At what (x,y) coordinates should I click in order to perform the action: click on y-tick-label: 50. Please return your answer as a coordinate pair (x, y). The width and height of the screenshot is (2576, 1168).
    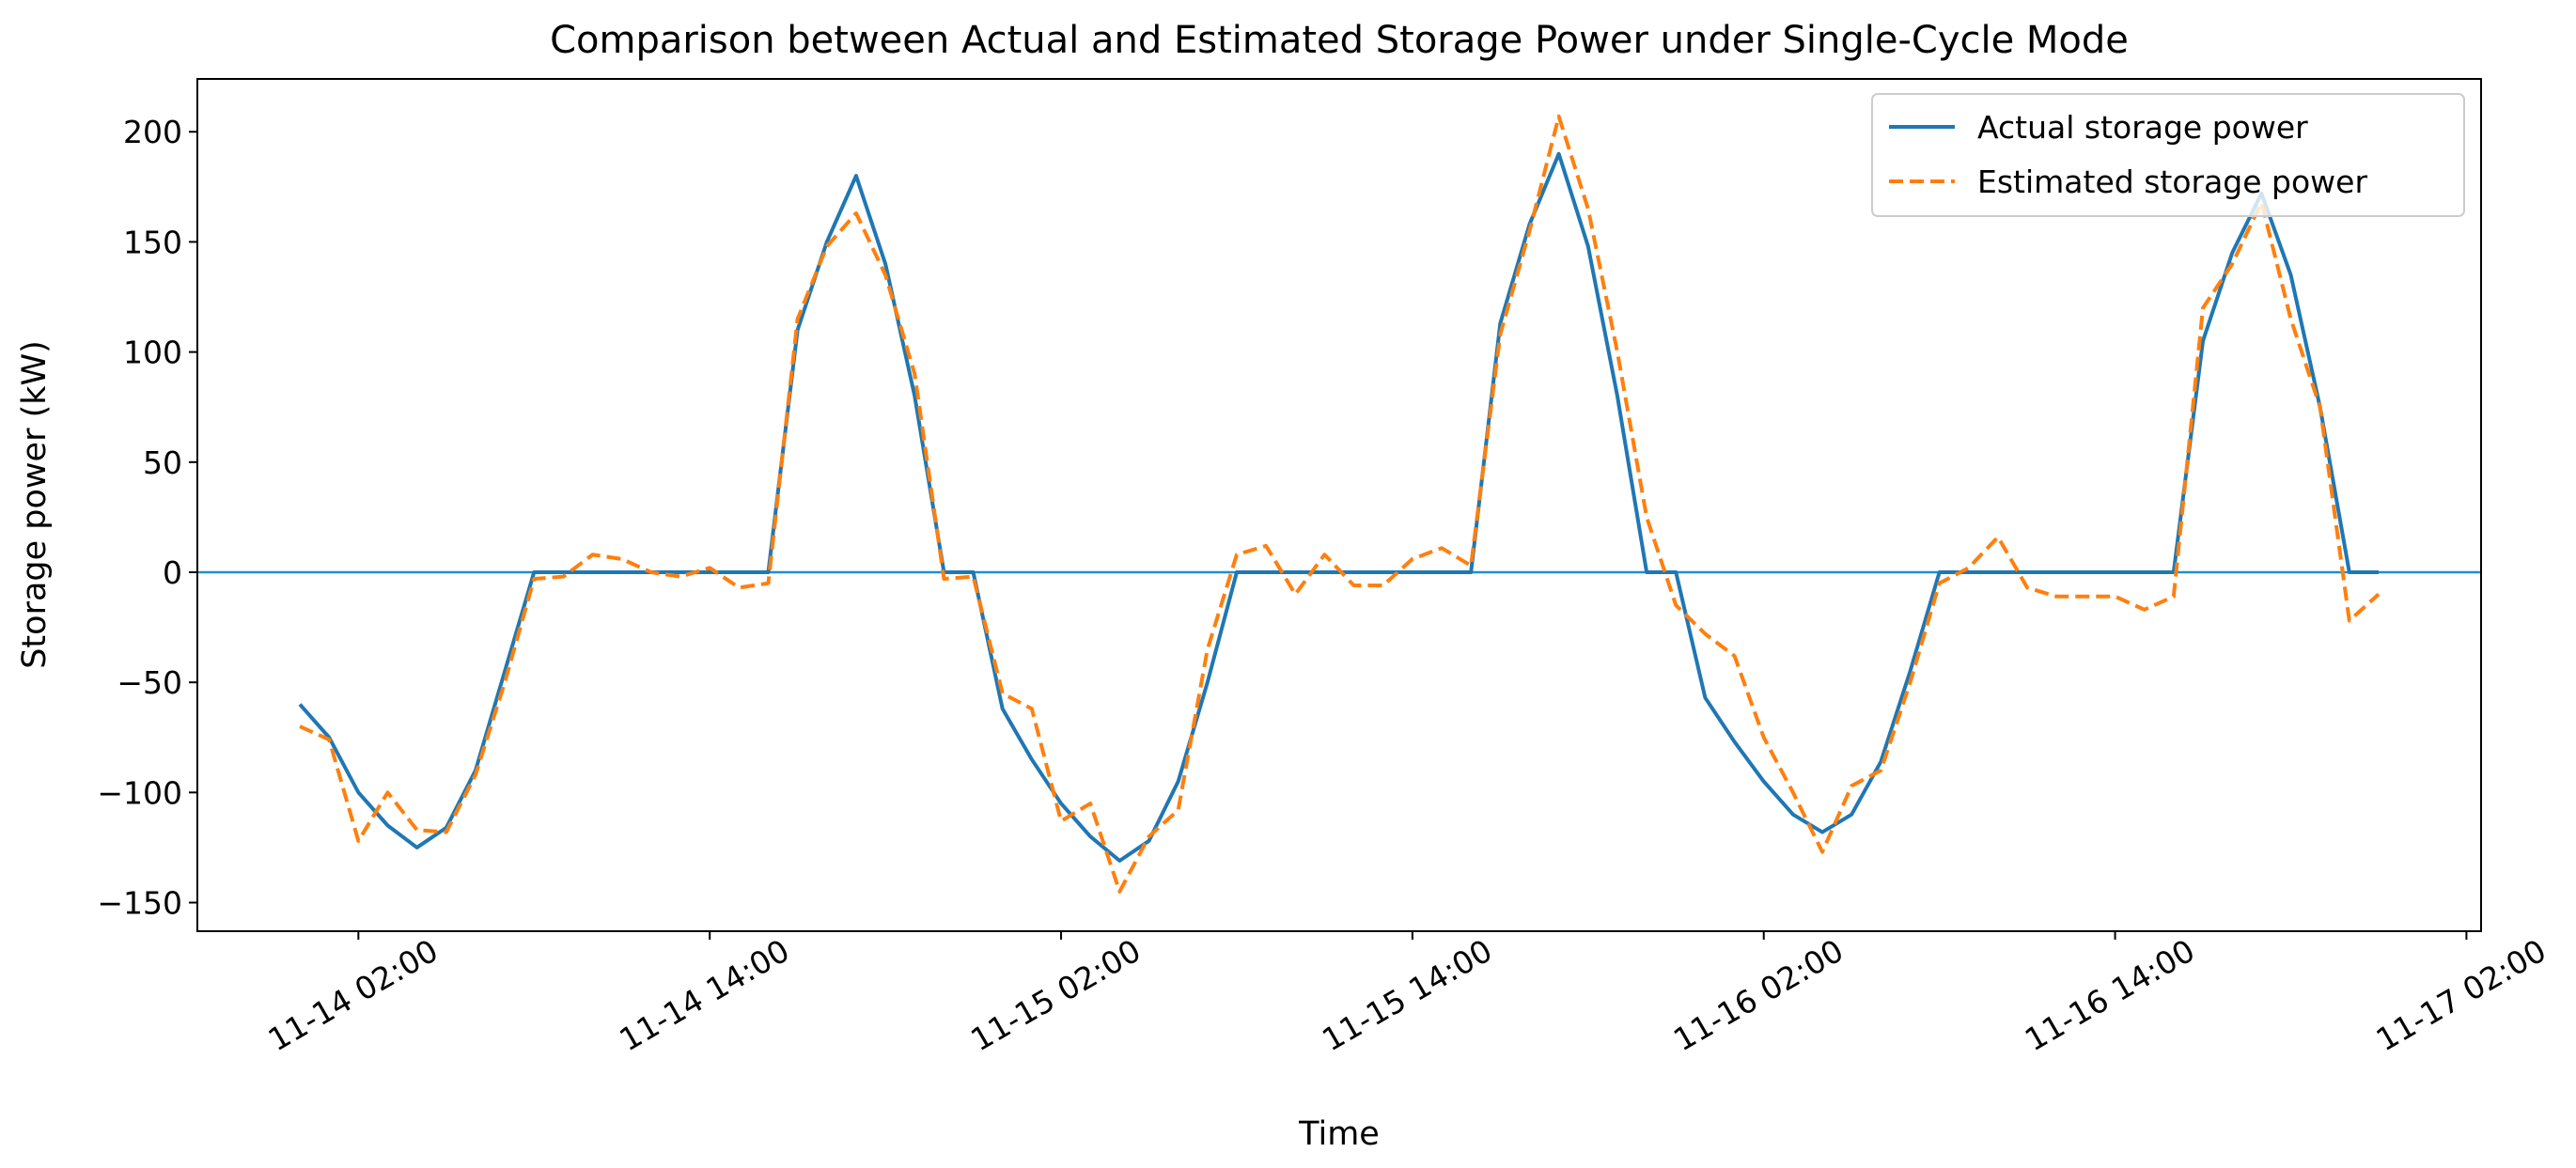
    Looking at the image, I should click on (162, 462).